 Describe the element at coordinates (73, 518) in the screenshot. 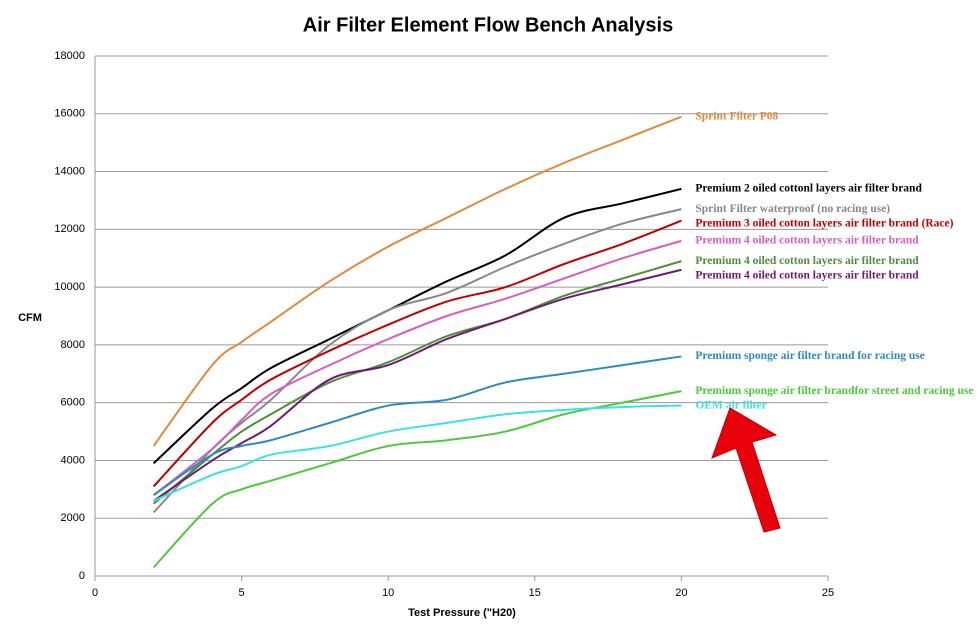

I see `y-tick-label: 2000` at that location.